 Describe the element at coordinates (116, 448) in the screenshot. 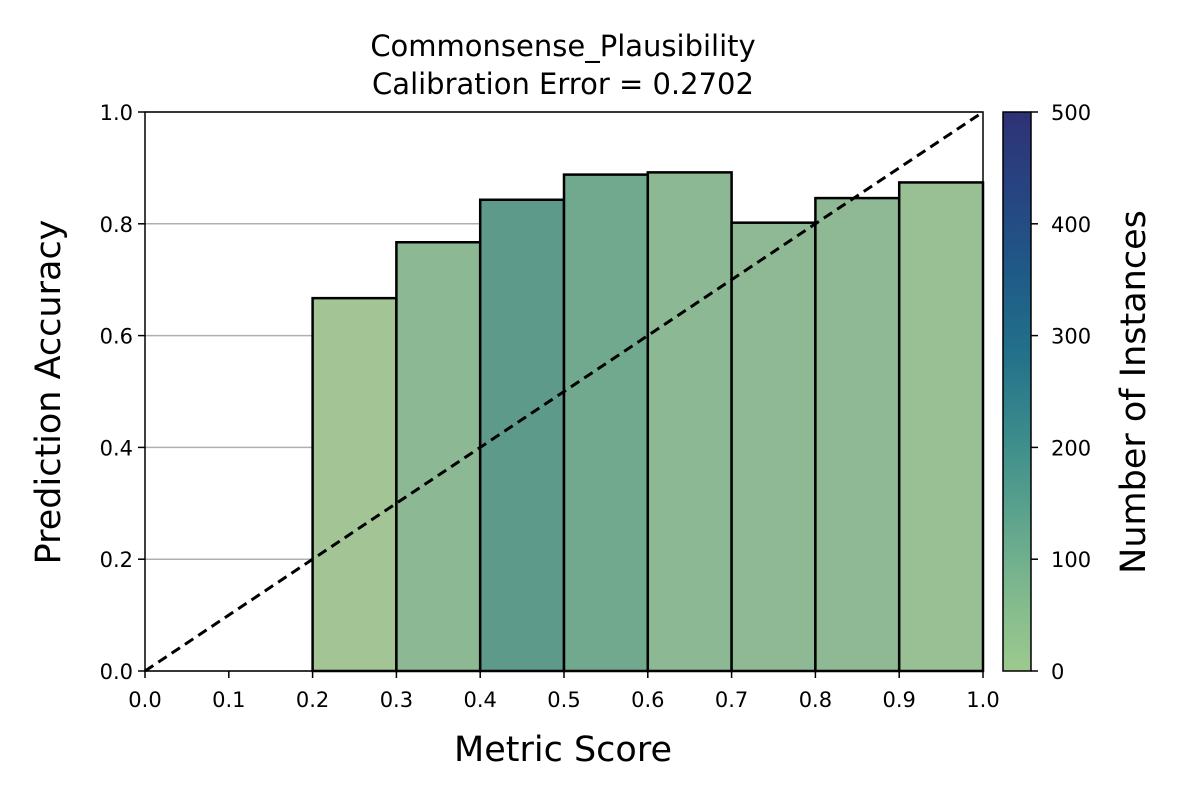

I see `y-tick-label: 0.4` at that location.